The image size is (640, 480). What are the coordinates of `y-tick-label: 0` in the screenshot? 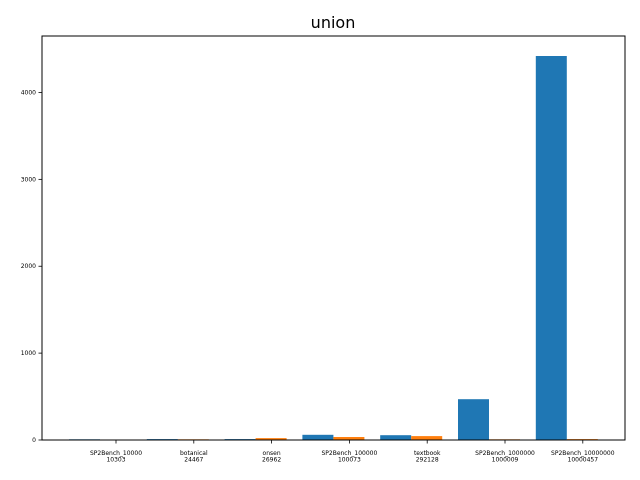 It's located at (34, 440).